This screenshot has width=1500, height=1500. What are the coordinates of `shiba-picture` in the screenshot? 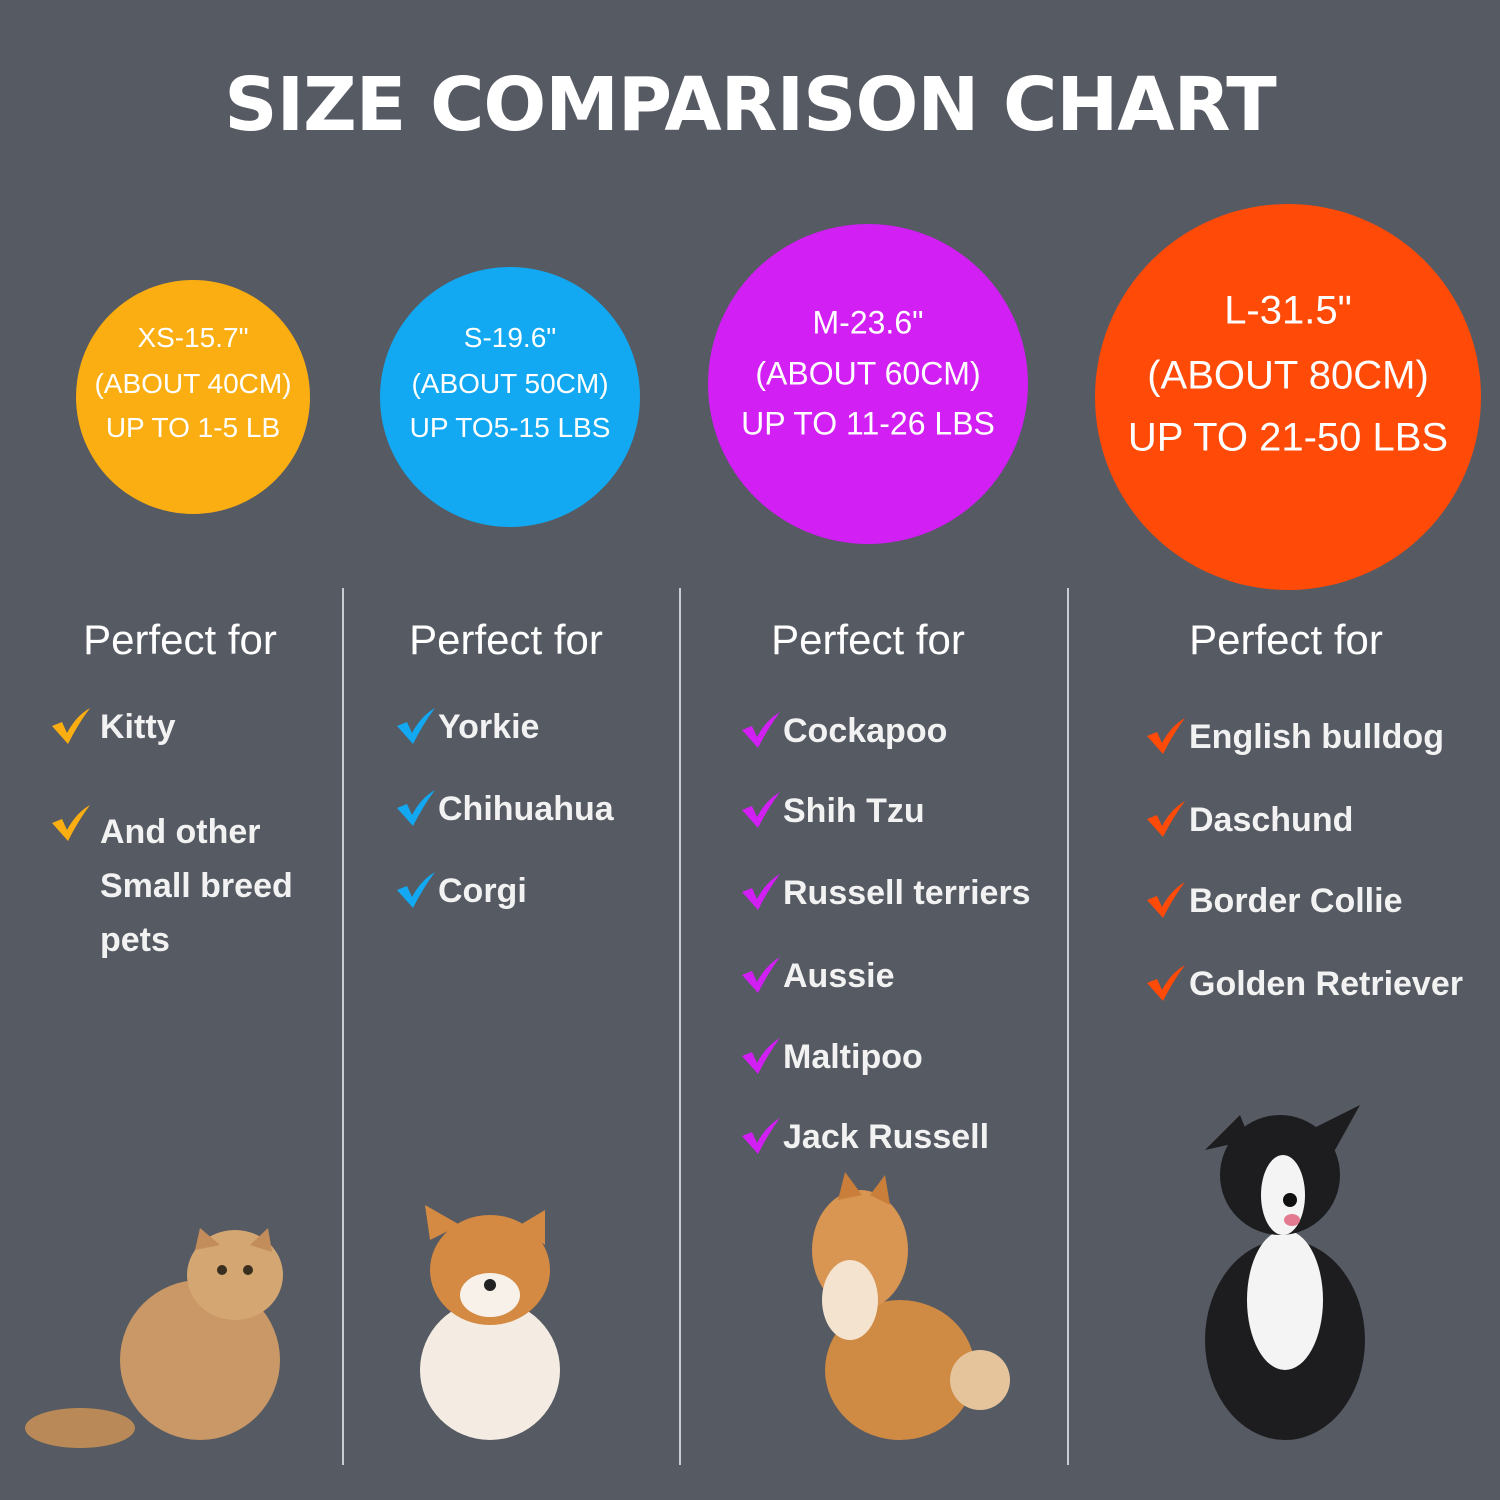 It's located at (911, 1306).